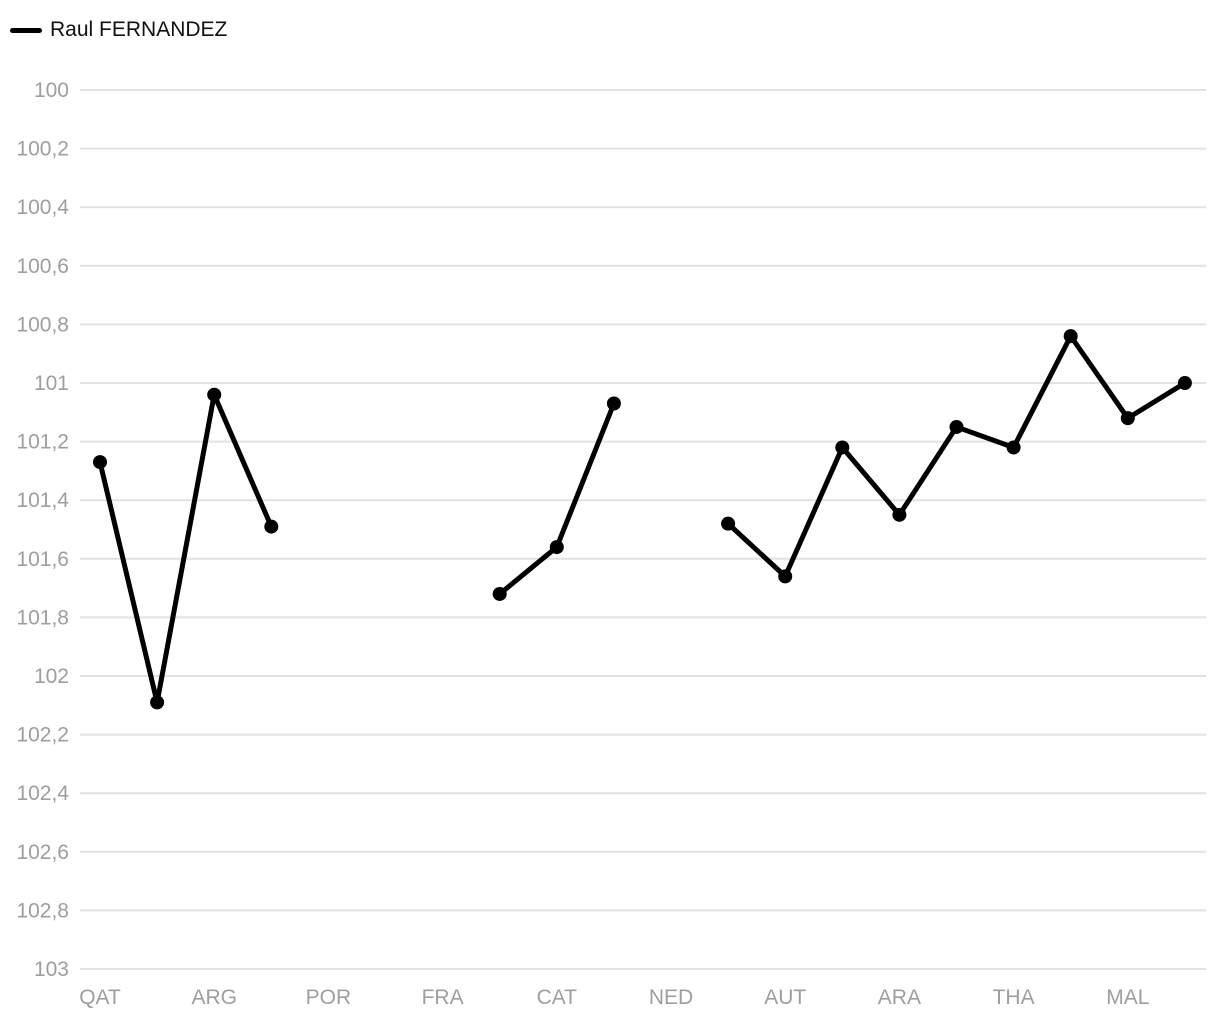 The height and width of the screenshot is (1020, 1220). I want to click on y-tick-label: 100,6, so click(42, 266).